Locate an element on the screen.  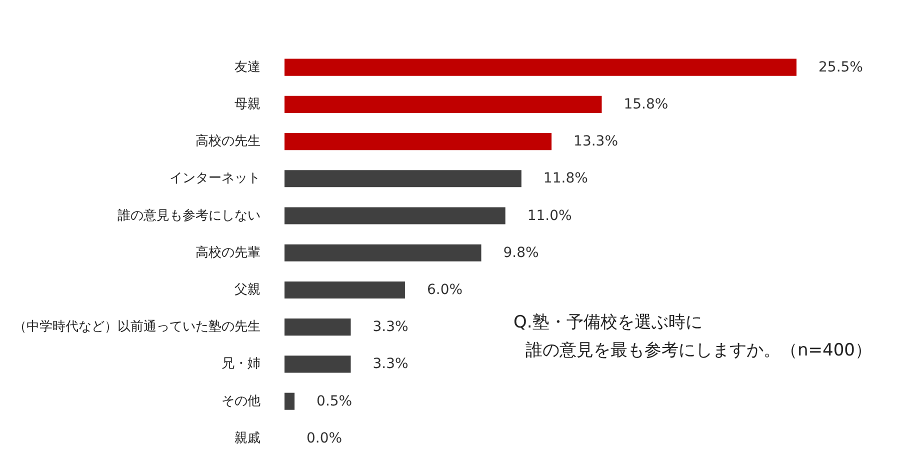
data-label: 0.5% is located at coordinates (334, 401).